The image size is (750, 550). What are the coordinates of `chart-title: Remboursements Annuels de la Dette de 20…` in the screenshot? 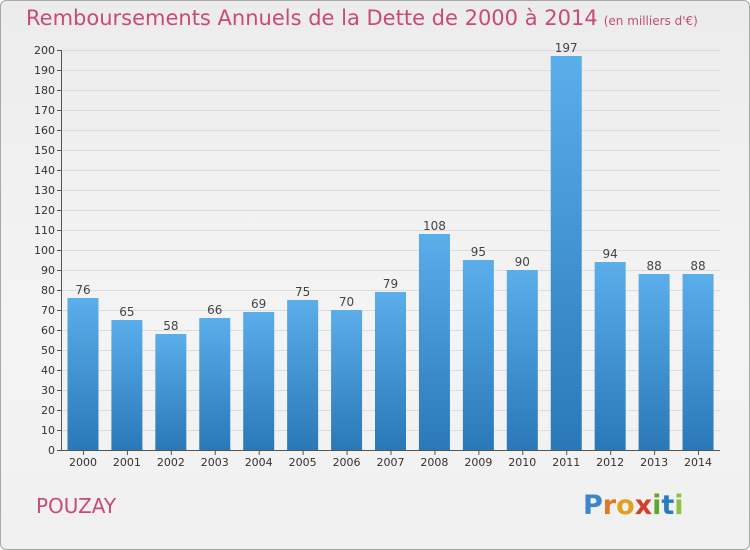 It's located at (362, 18).